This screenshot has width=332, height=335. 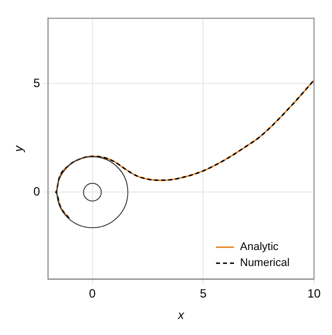 What do you see at coordinates (19, 148) in the screenshot?
I see `y-axis-title: y` at bounding box center [19, 148].